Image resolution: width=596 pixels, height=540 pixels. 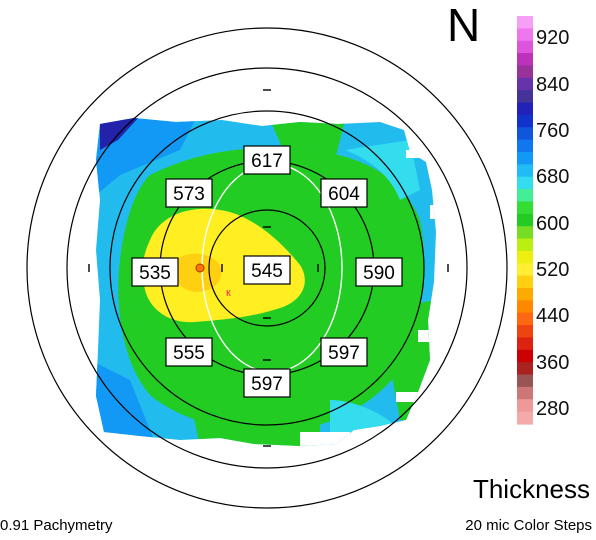 I want to click on field-thin-yellow, so click(x=223, y=265).